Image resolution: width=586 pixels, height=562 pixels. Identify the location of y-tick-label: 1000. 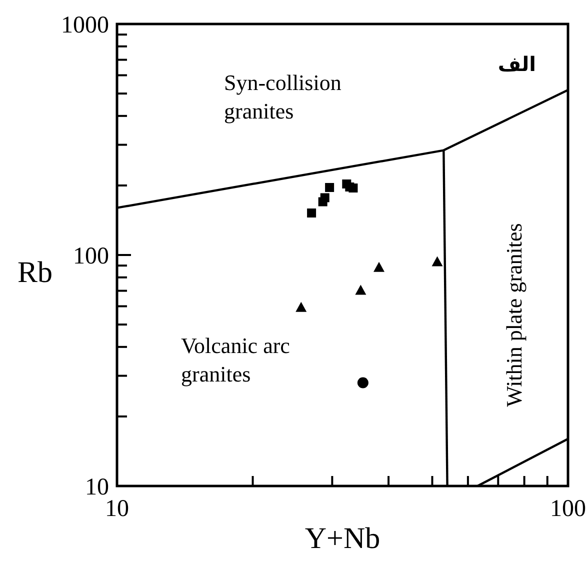
(85, 25).